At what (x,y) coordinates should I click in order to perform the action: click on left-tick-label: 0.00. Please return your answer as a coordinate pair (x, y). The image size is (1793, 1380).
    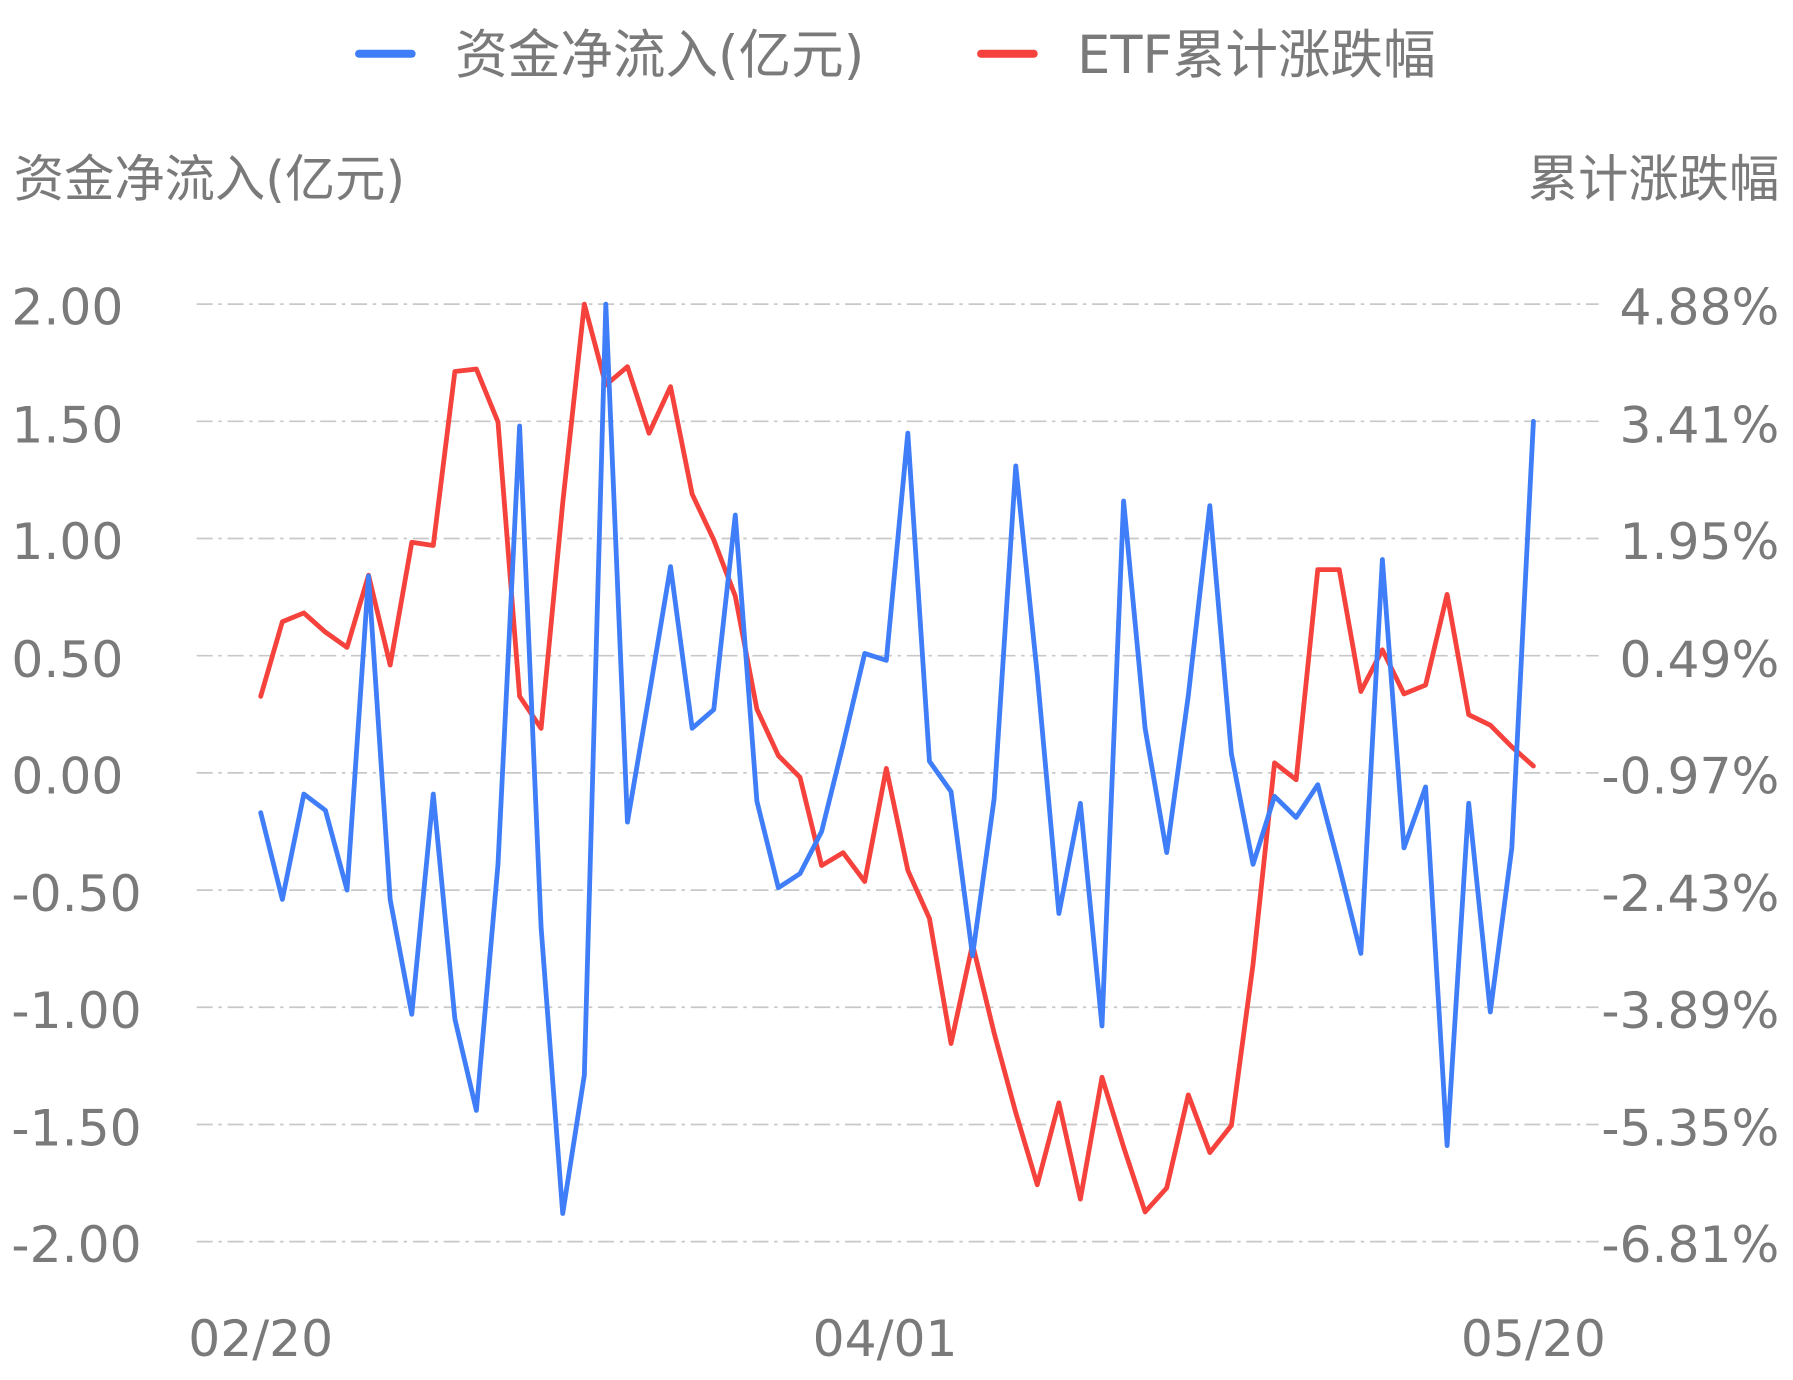
    Looking at the image, I should click on (67, 775).